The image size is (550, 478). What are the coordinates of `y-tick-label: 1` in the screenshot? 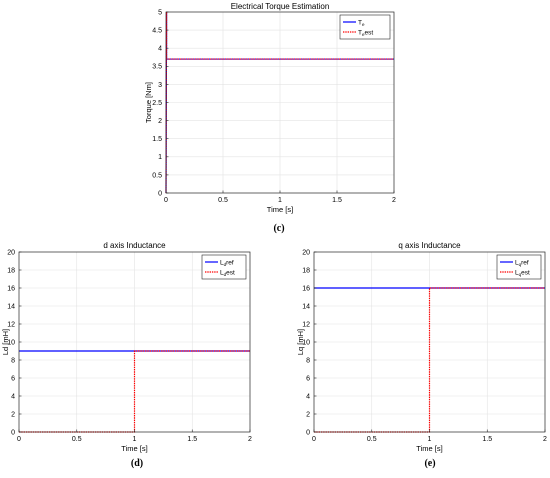 It's located at (160, 157).